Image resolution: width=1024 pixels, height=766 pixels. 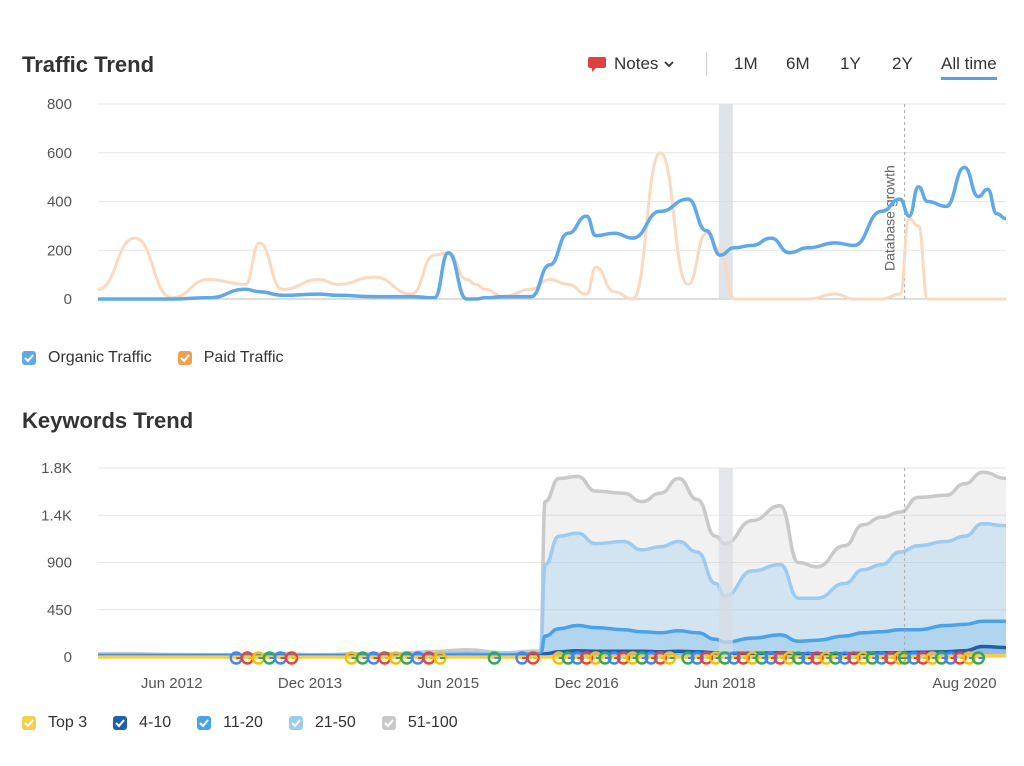 I want to click on x-tick-label: Jun 2015, so click(x=448, y=683).